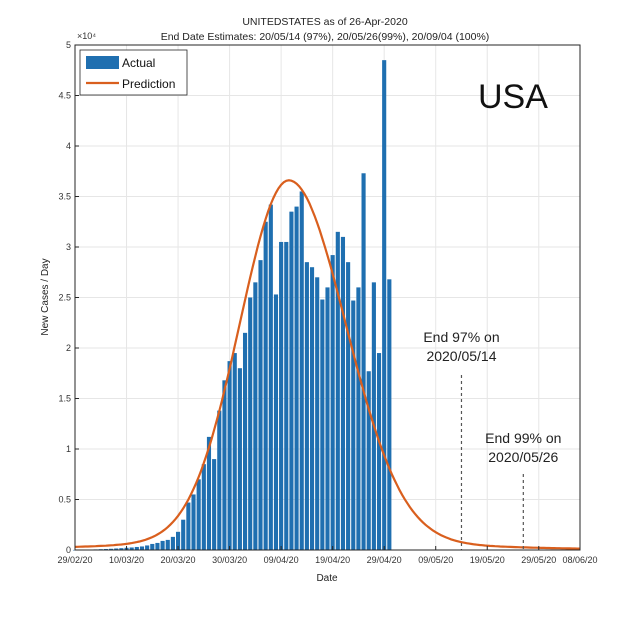 Image resolution: width=635 pixels, height=617 pixels. I want to click on y-tick-label: 4, so click(68, 146).